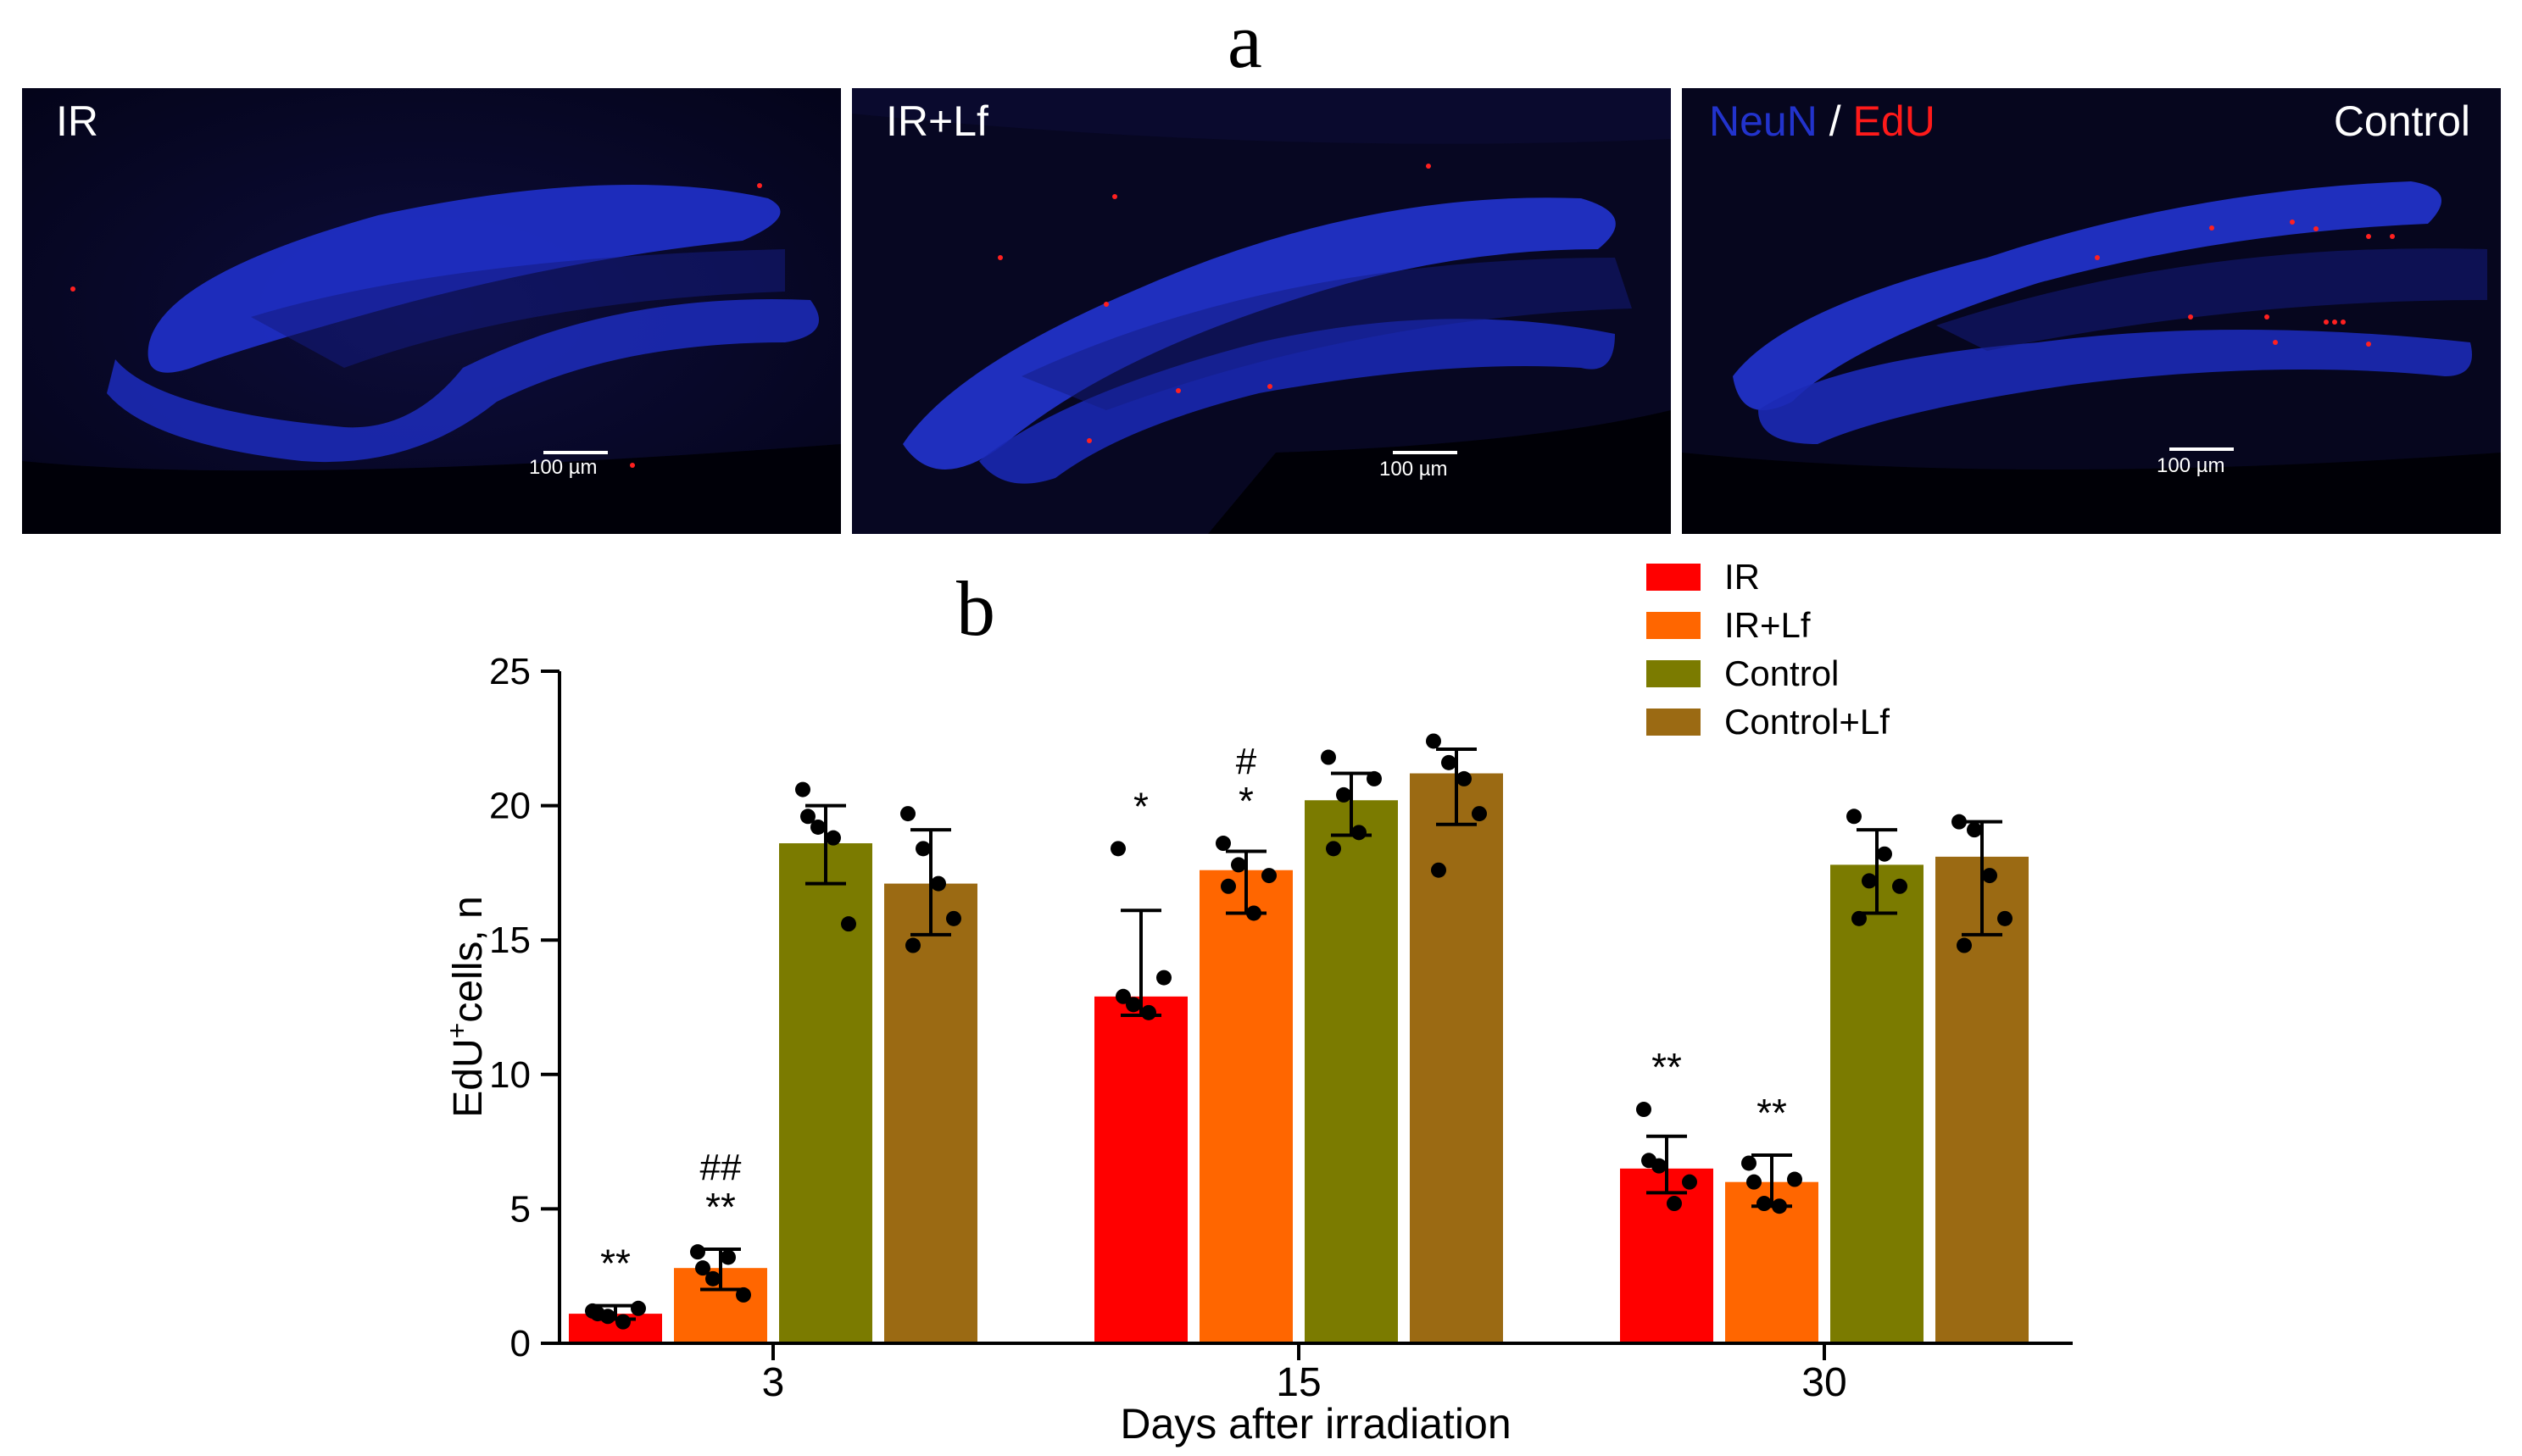 This screenshot has width=2522, height=1456. I want to click on y-tick-label: 5, so click(520, 1209).